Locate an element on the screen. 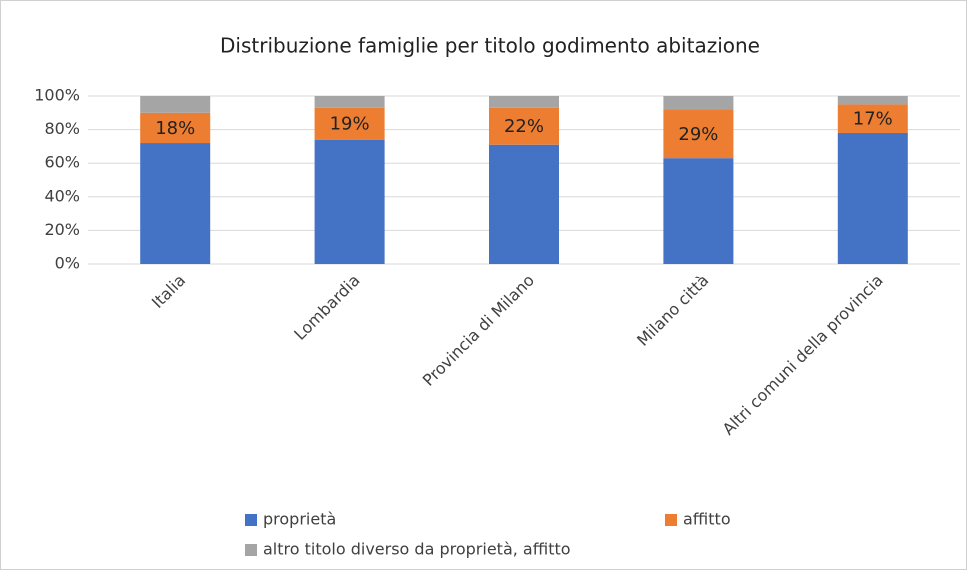 Image resolution: width=967 pixels, height=570 pixels. y-tick-label: 100% is located at coordinates (57, 95).